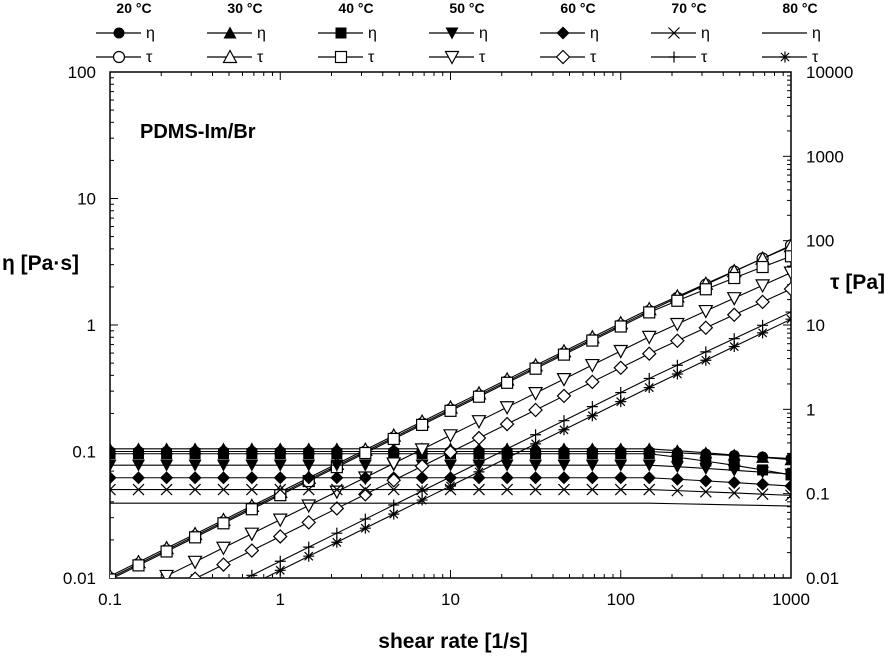 Image resolution: width=889 pixels, height=662 pixels. I want to click on x-tick-label: 10, so click(450, 599).